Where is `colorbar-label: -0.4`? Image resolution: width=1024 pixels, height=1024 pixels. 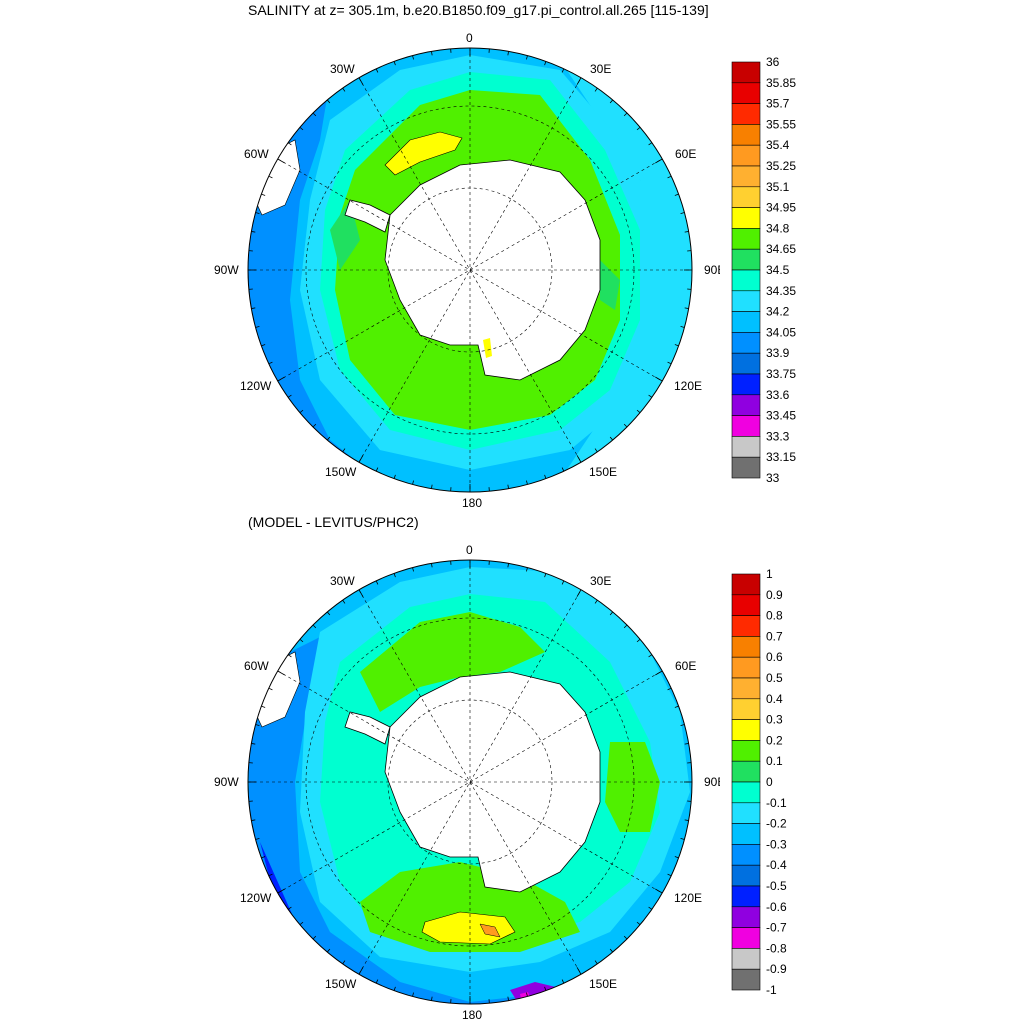 colorbar-label: -0.4 is located at coordinates (776, 865).